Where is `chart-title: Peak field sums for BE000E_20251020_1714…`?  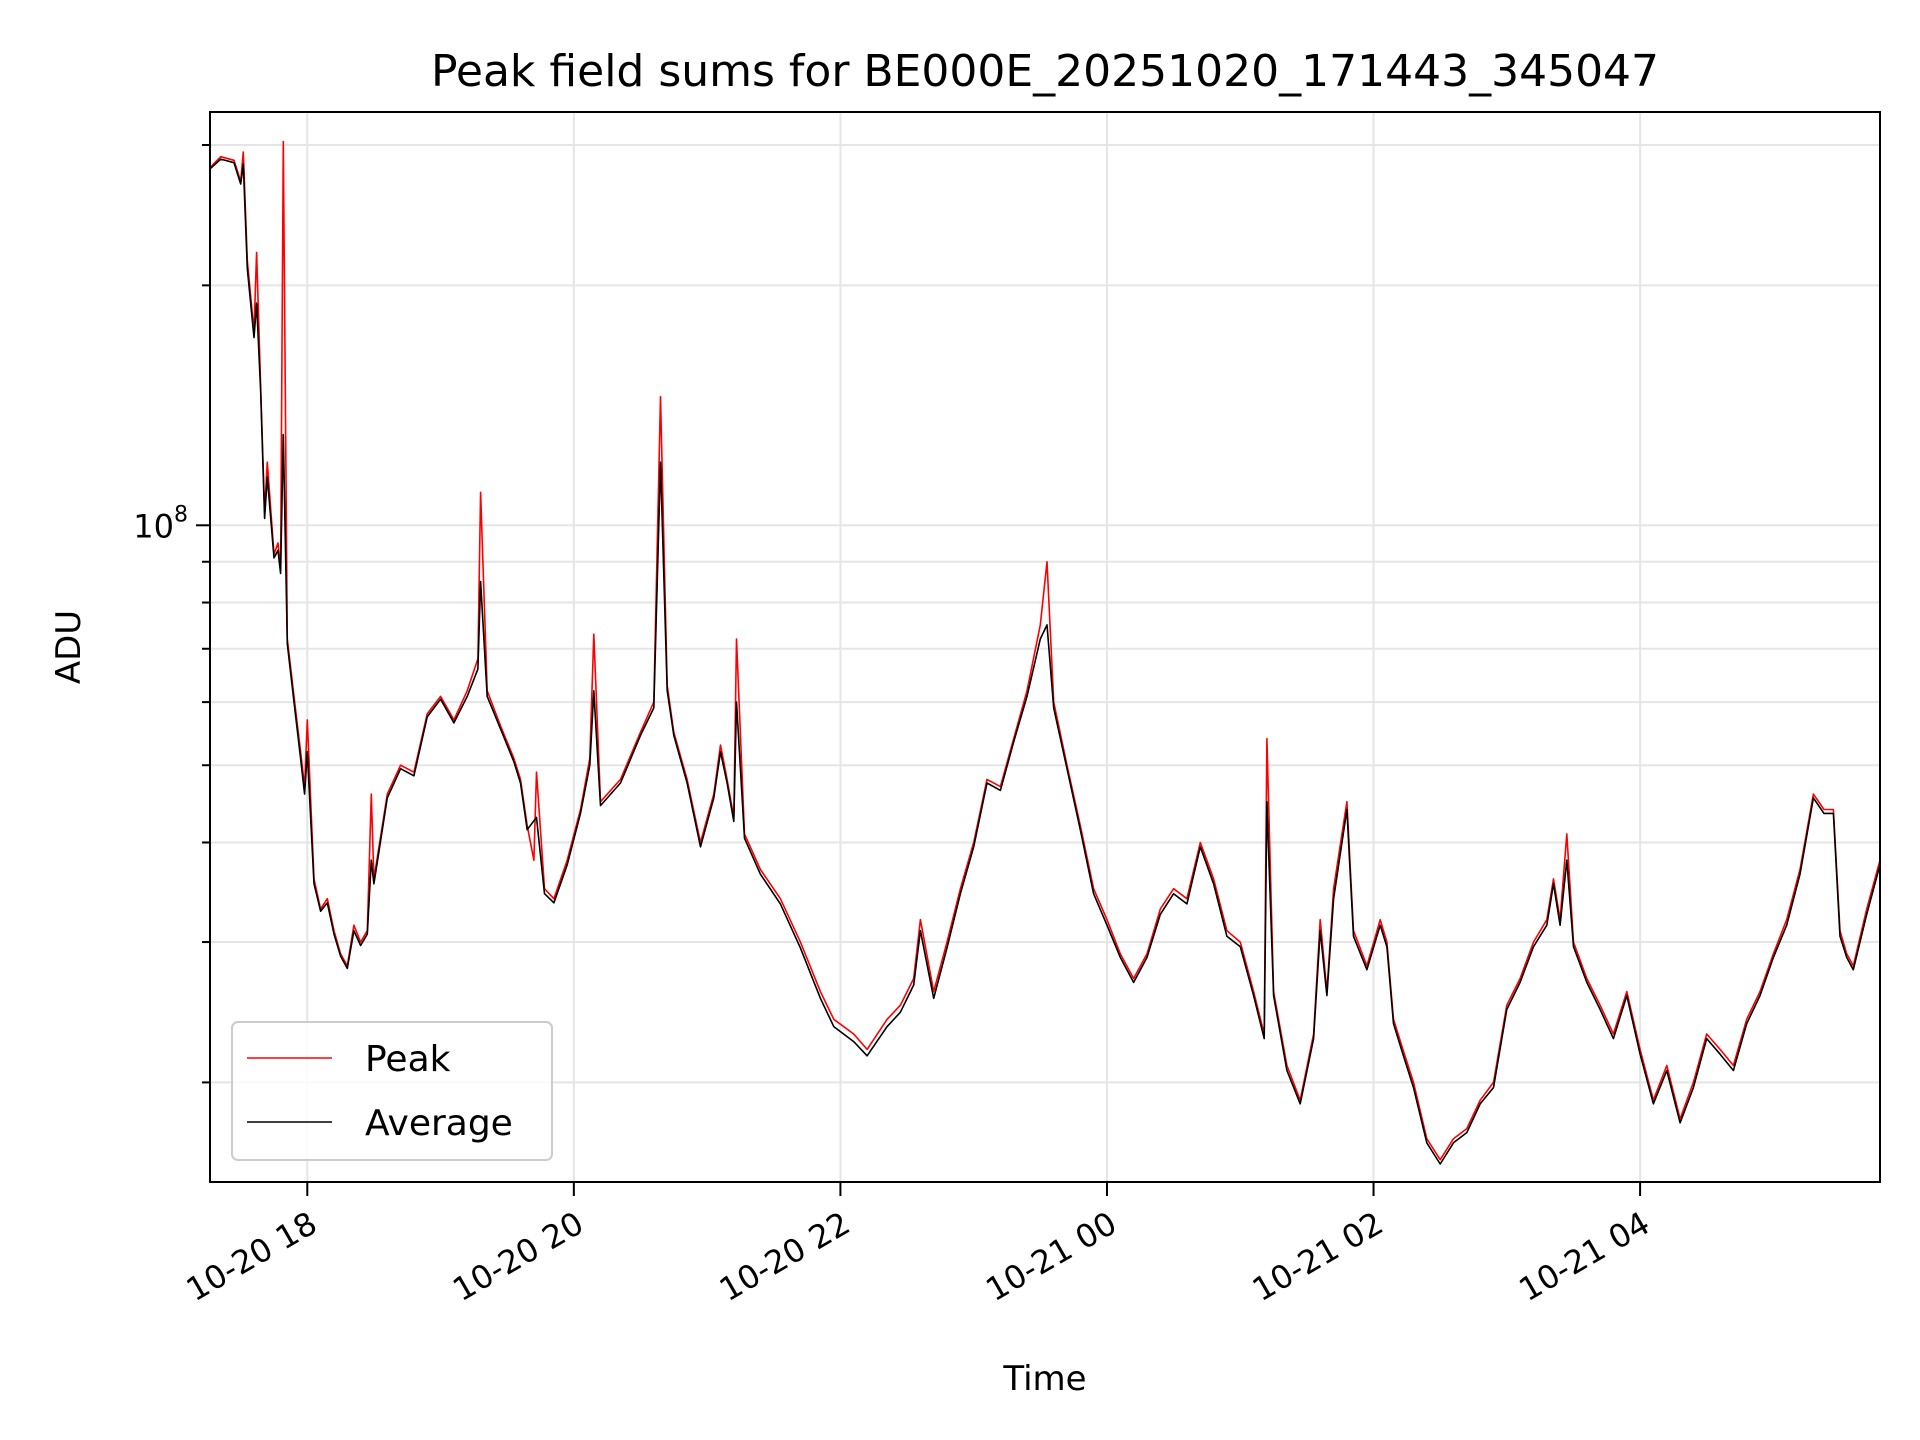 chart-title: Peak field sums for BE000E_20251020_1714… is located at coordinates (1045, 71).